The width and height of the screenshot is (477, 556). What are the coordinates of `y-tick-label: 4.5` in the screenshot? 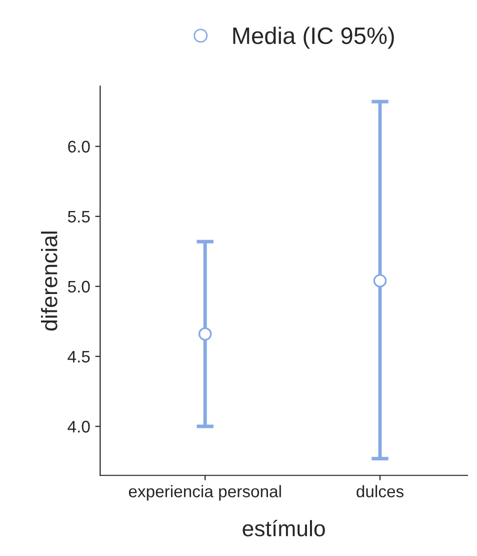 It's located at (79, 356).